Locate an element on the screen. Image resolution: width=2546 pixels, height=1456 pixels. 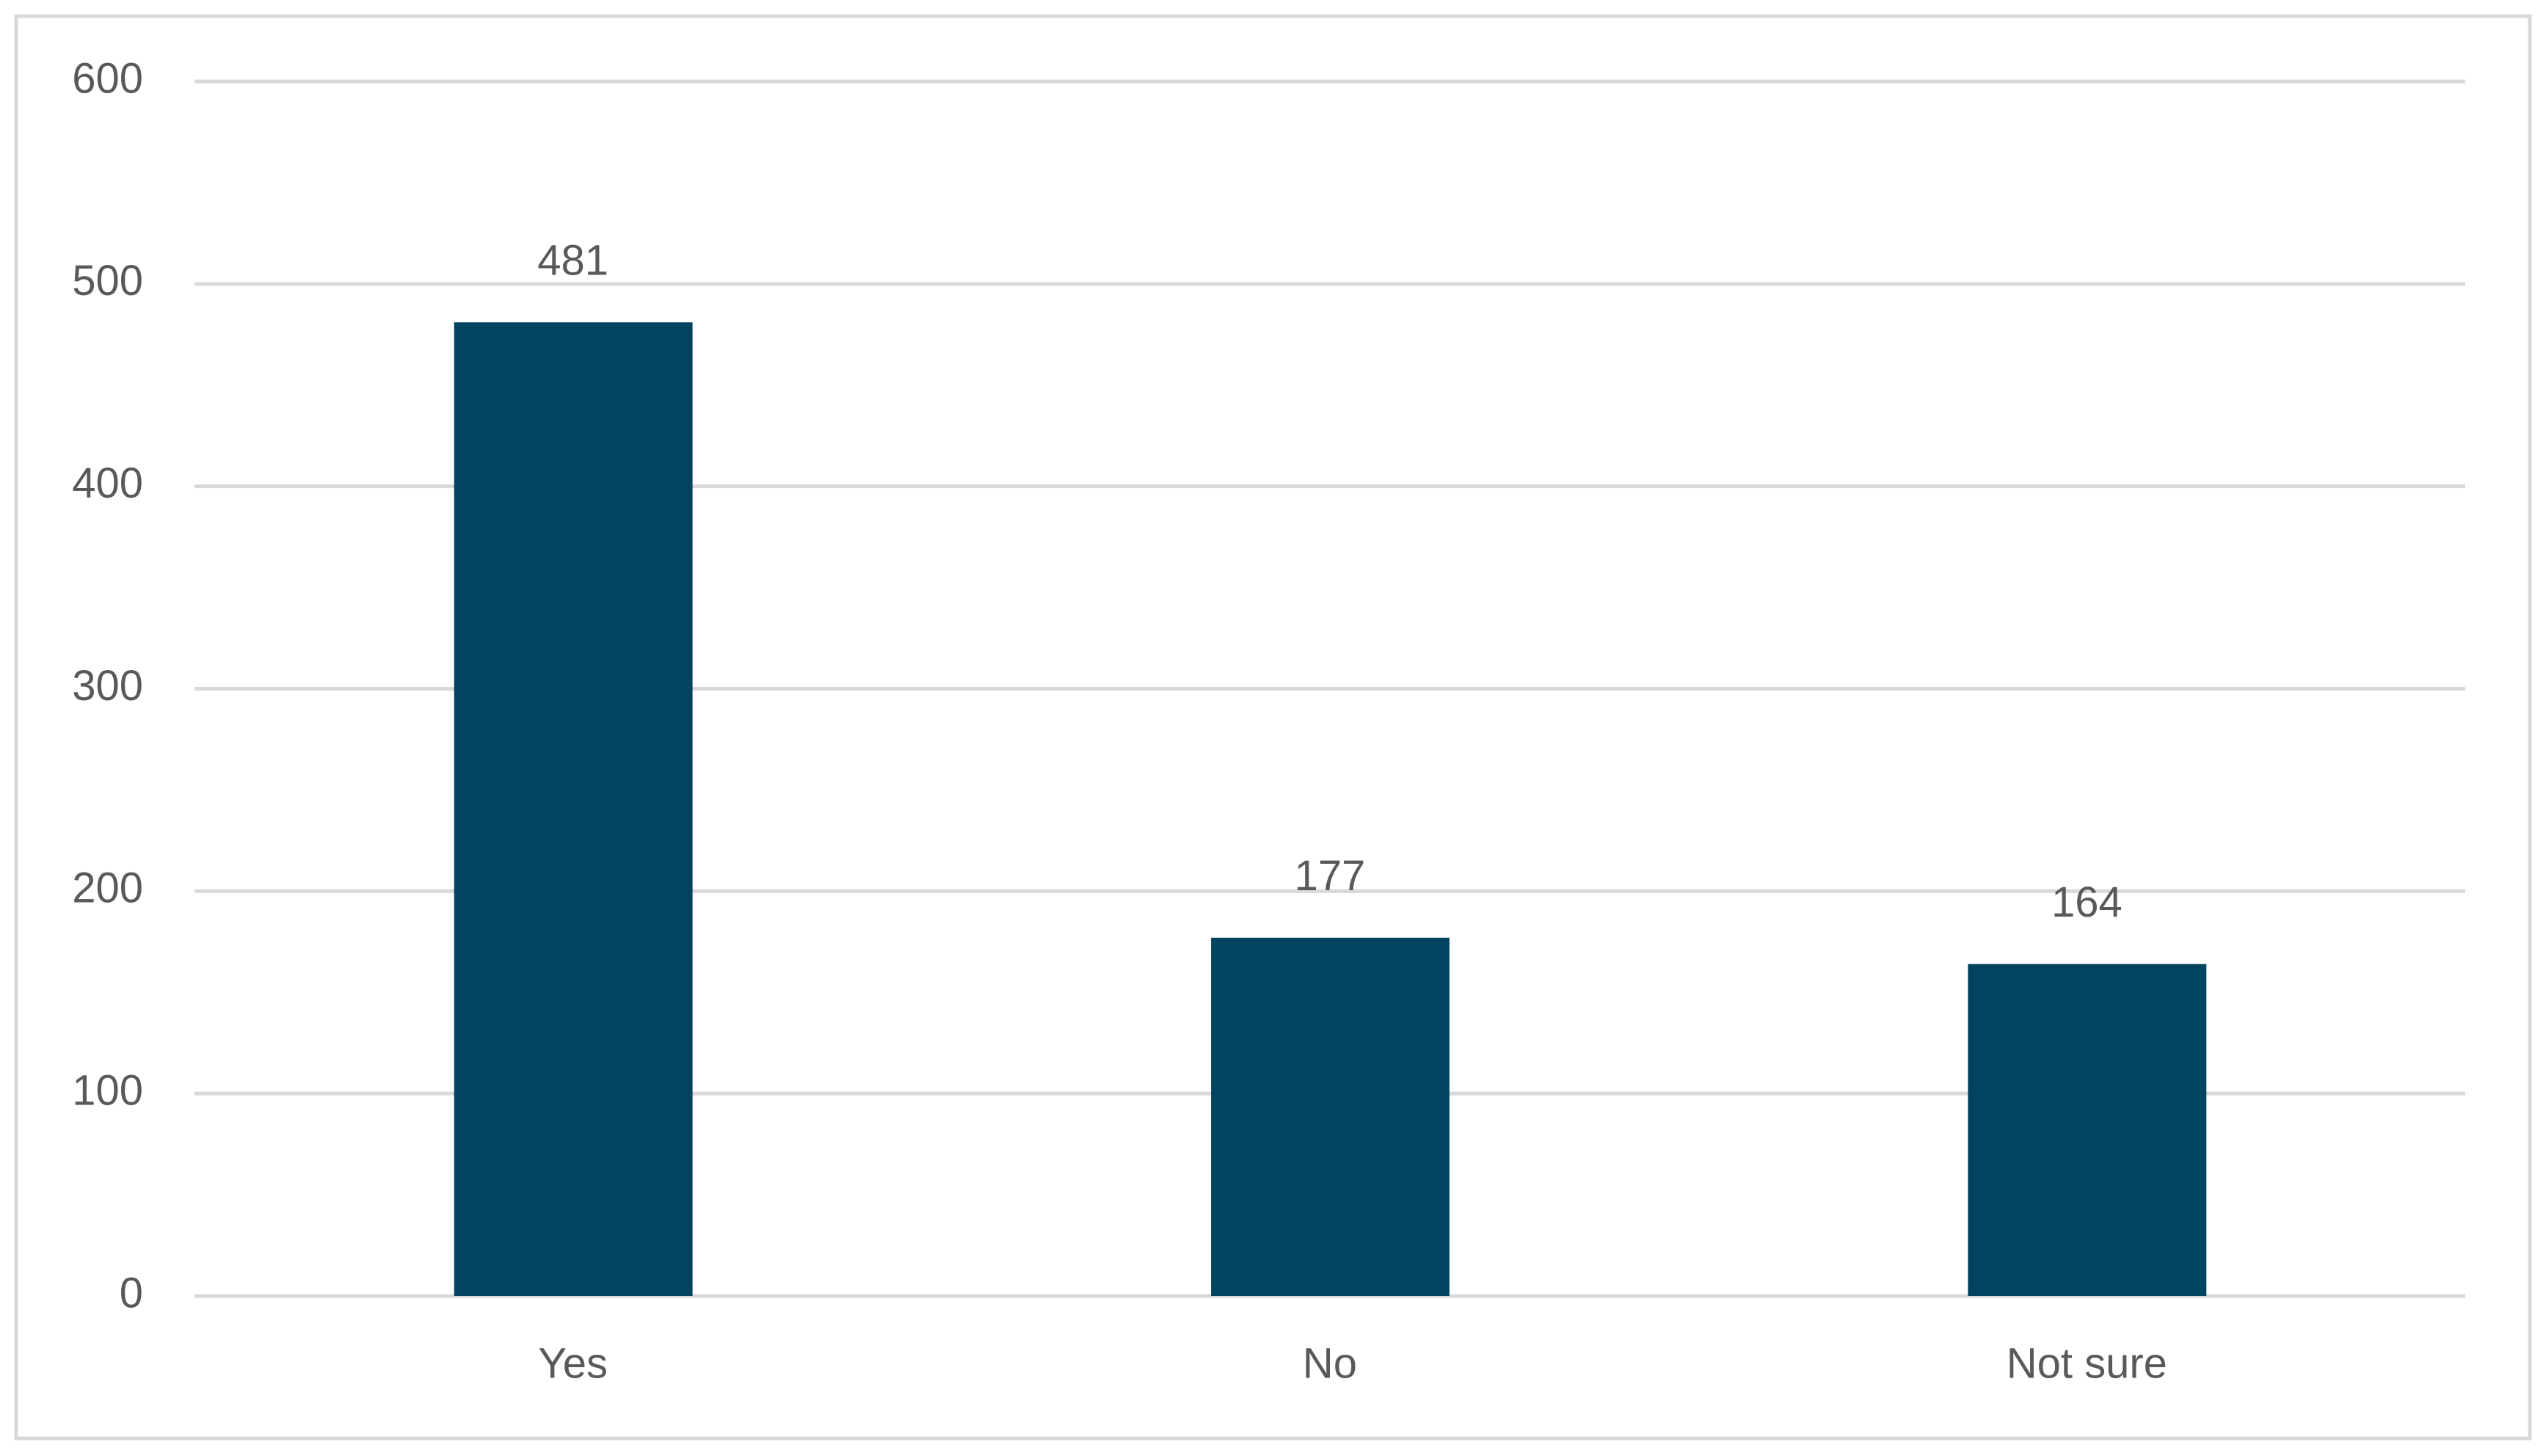
x-tick-label: Not sure is located at coordinates (2087, 1363).